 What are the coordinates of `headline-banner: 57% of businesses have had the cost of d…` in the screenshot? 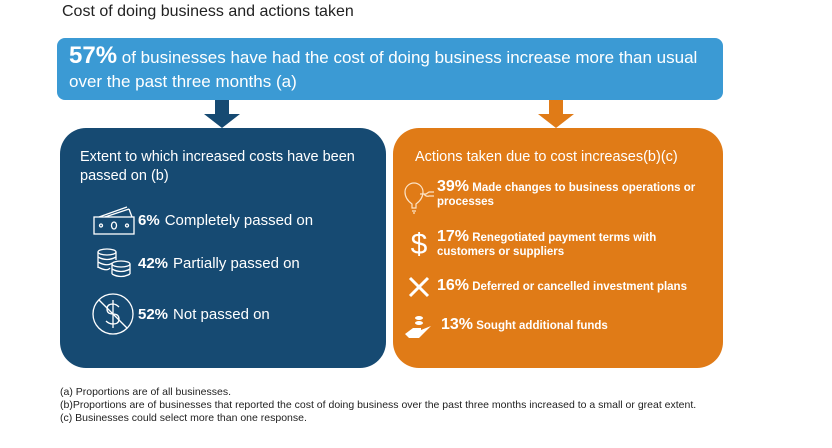 It's located at (390, 69).